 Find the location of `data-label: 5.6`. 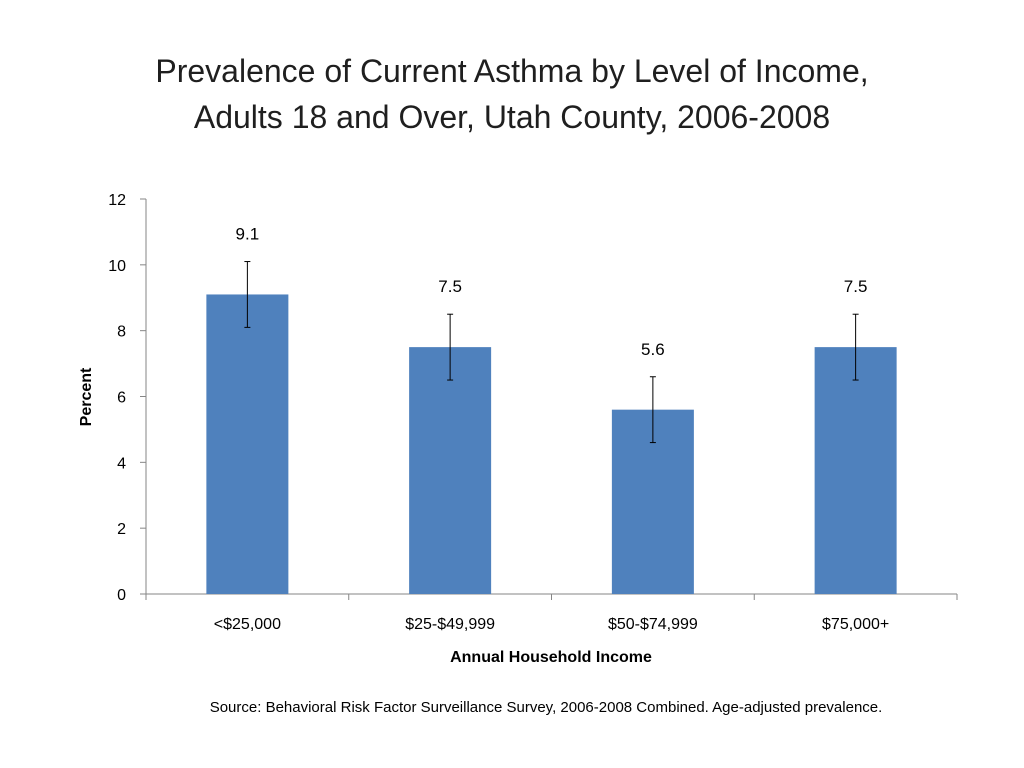

data-label: 5.6 is located at coordinates (653, 349).